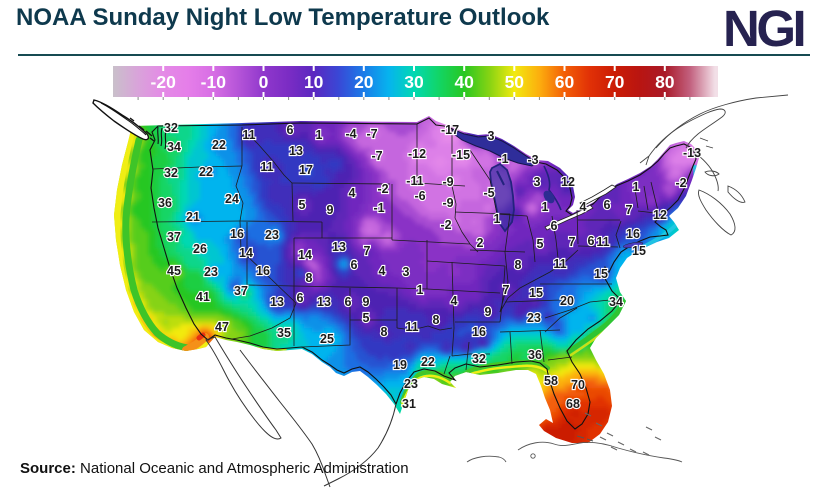 The image size is (828, 488). Describe the element at coordinates (515, 82) in the screenshot. I see `svg-text: 50` at that location.